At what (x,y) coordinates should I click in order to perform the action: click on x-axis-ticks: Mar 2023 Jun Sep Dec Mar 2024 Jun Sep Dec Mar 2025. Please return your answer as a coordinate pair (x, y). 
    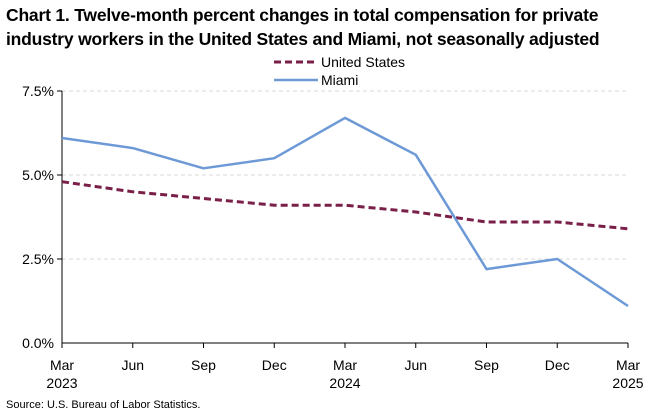
    Looking at the image, I should click on (344, 374).